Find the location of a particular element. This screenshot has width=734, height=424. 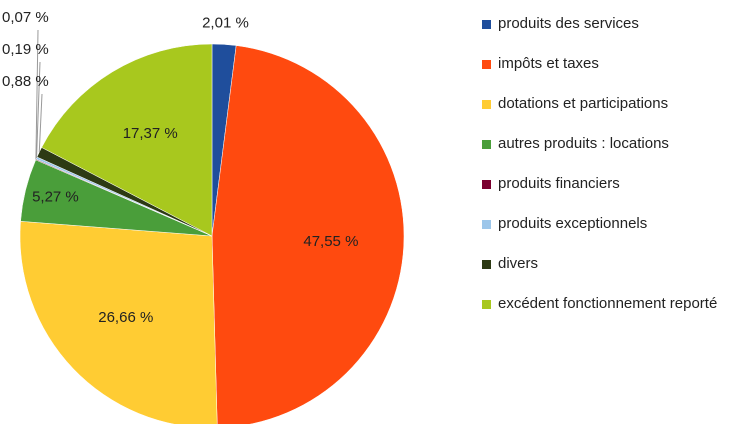

legend-label: produits des services is located at coordinates (568, 23).